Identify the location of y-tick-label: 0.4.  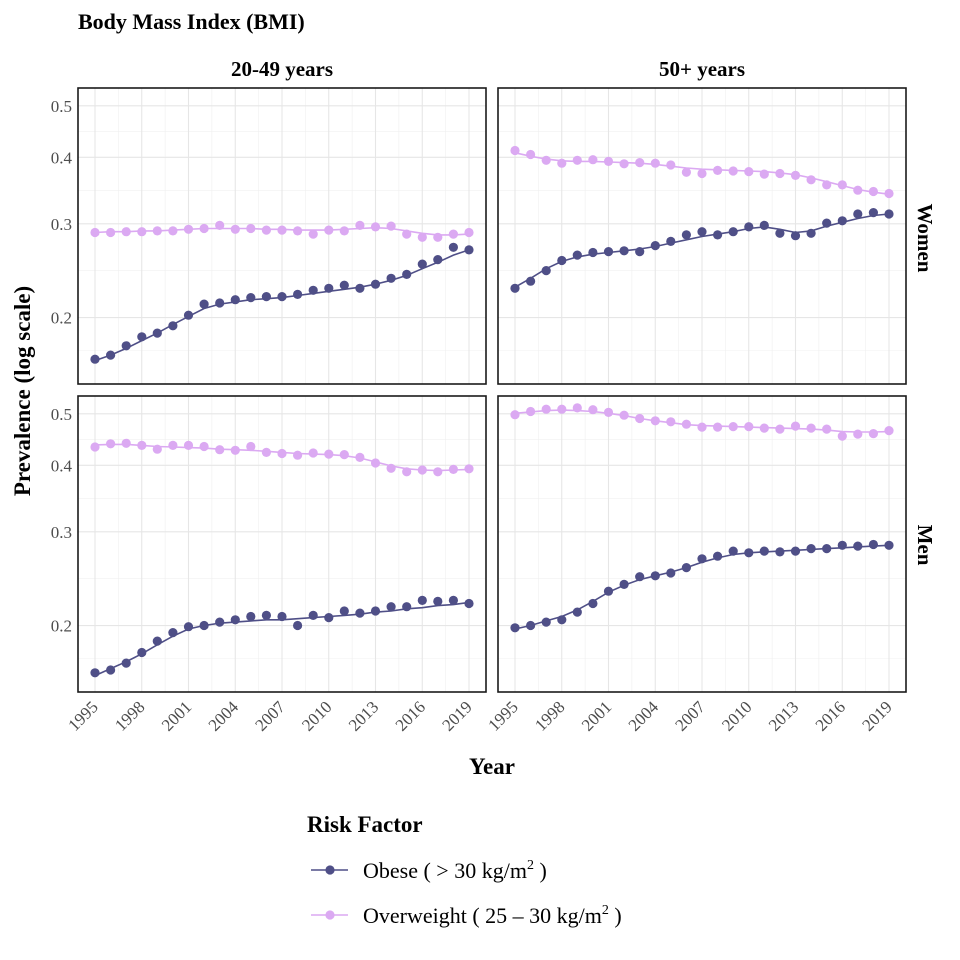
(62, 465).